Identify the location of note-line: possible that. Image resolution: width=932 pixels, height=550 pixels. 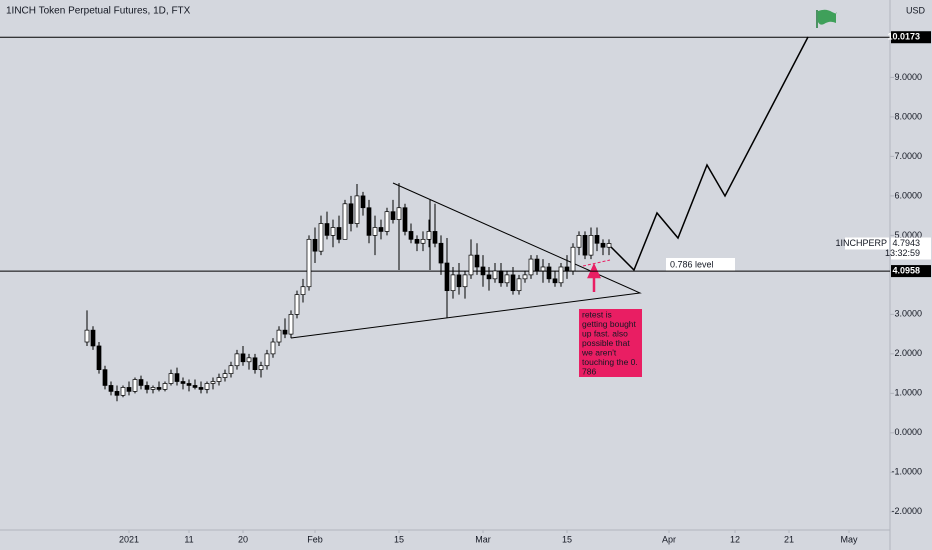
(606, 343).